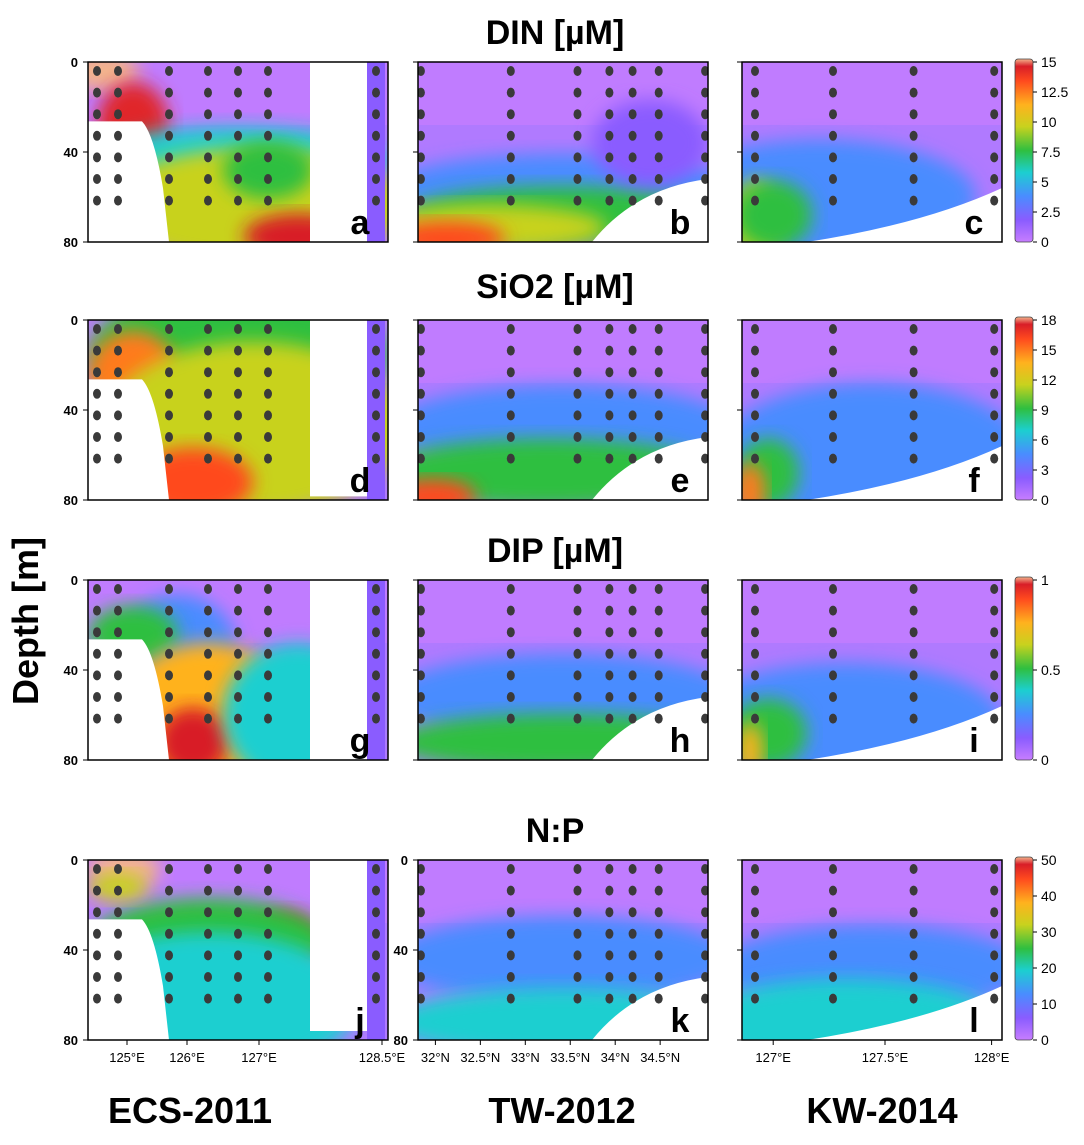 The width and height of the screenshot is (1084, 1145). I want to click on colorbar-tick-label: 30, so click(1049, 932).